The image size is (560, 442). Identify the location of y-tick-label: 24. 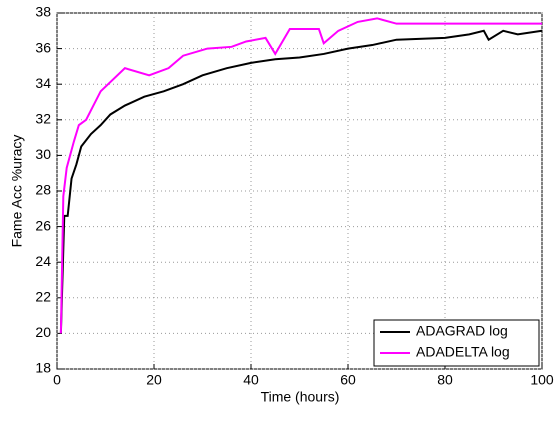
(43, 261).